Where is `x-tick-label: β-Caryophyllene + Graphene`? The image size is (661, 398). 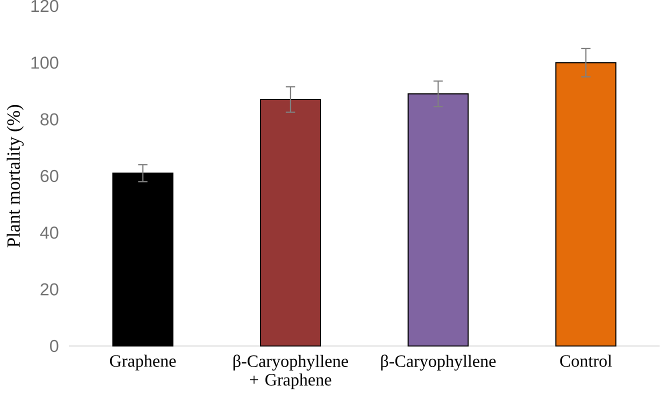
x-tick-label: β-Caryophyllene + Graphene is located at coordinates (291, 372).